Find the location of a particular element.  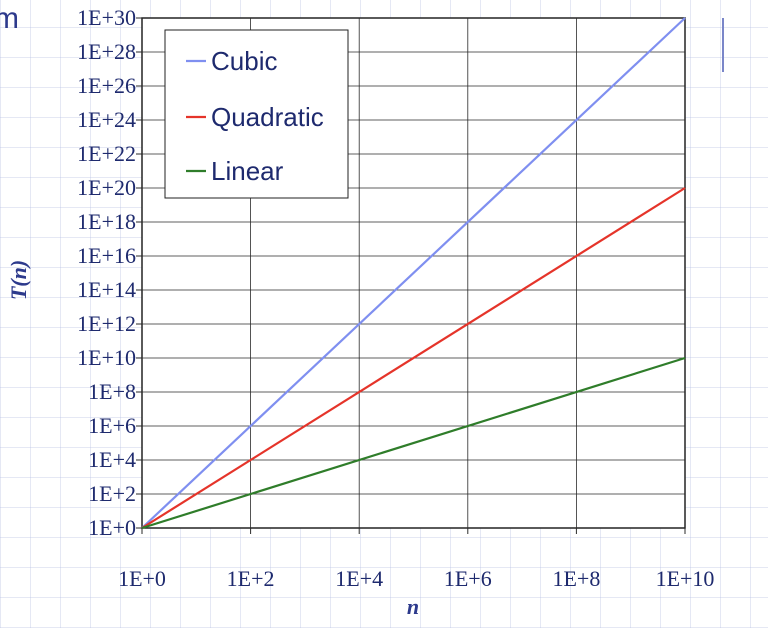

y-tick-label: 1E+4 is located at coordinates (112, 459).